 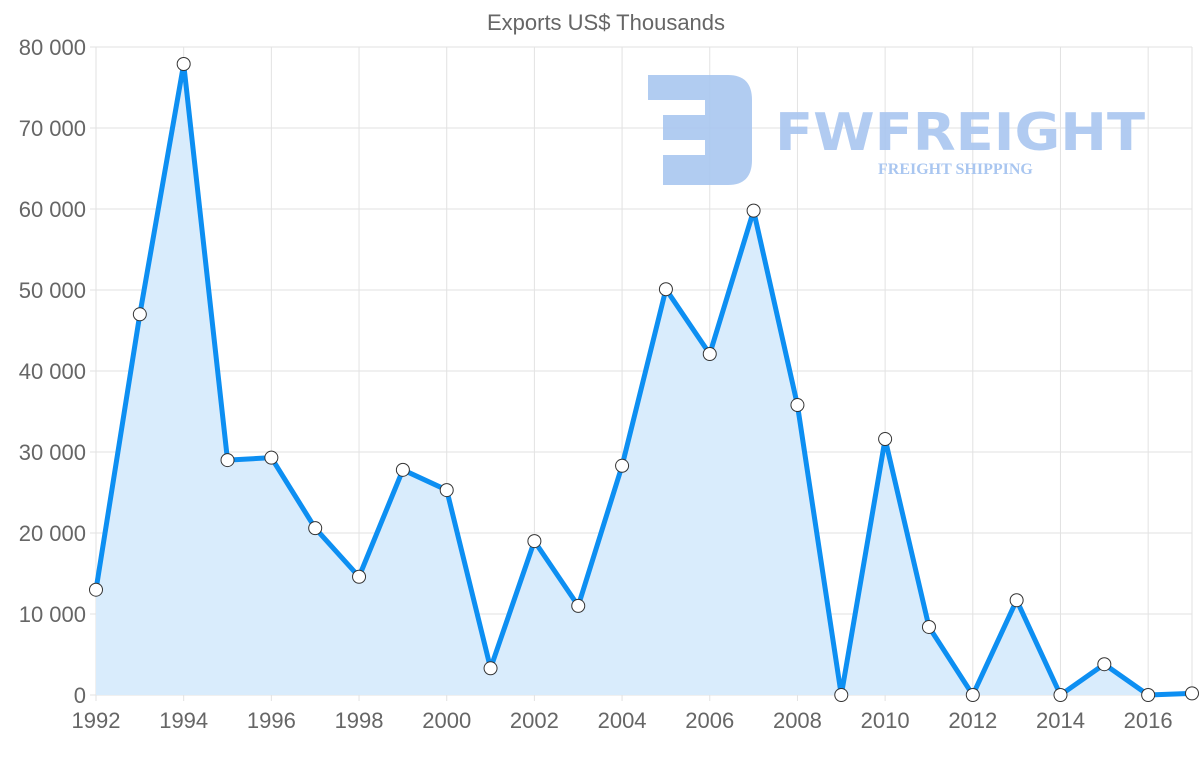 I want to click on data-point-2007, so click(x=753, y=210).